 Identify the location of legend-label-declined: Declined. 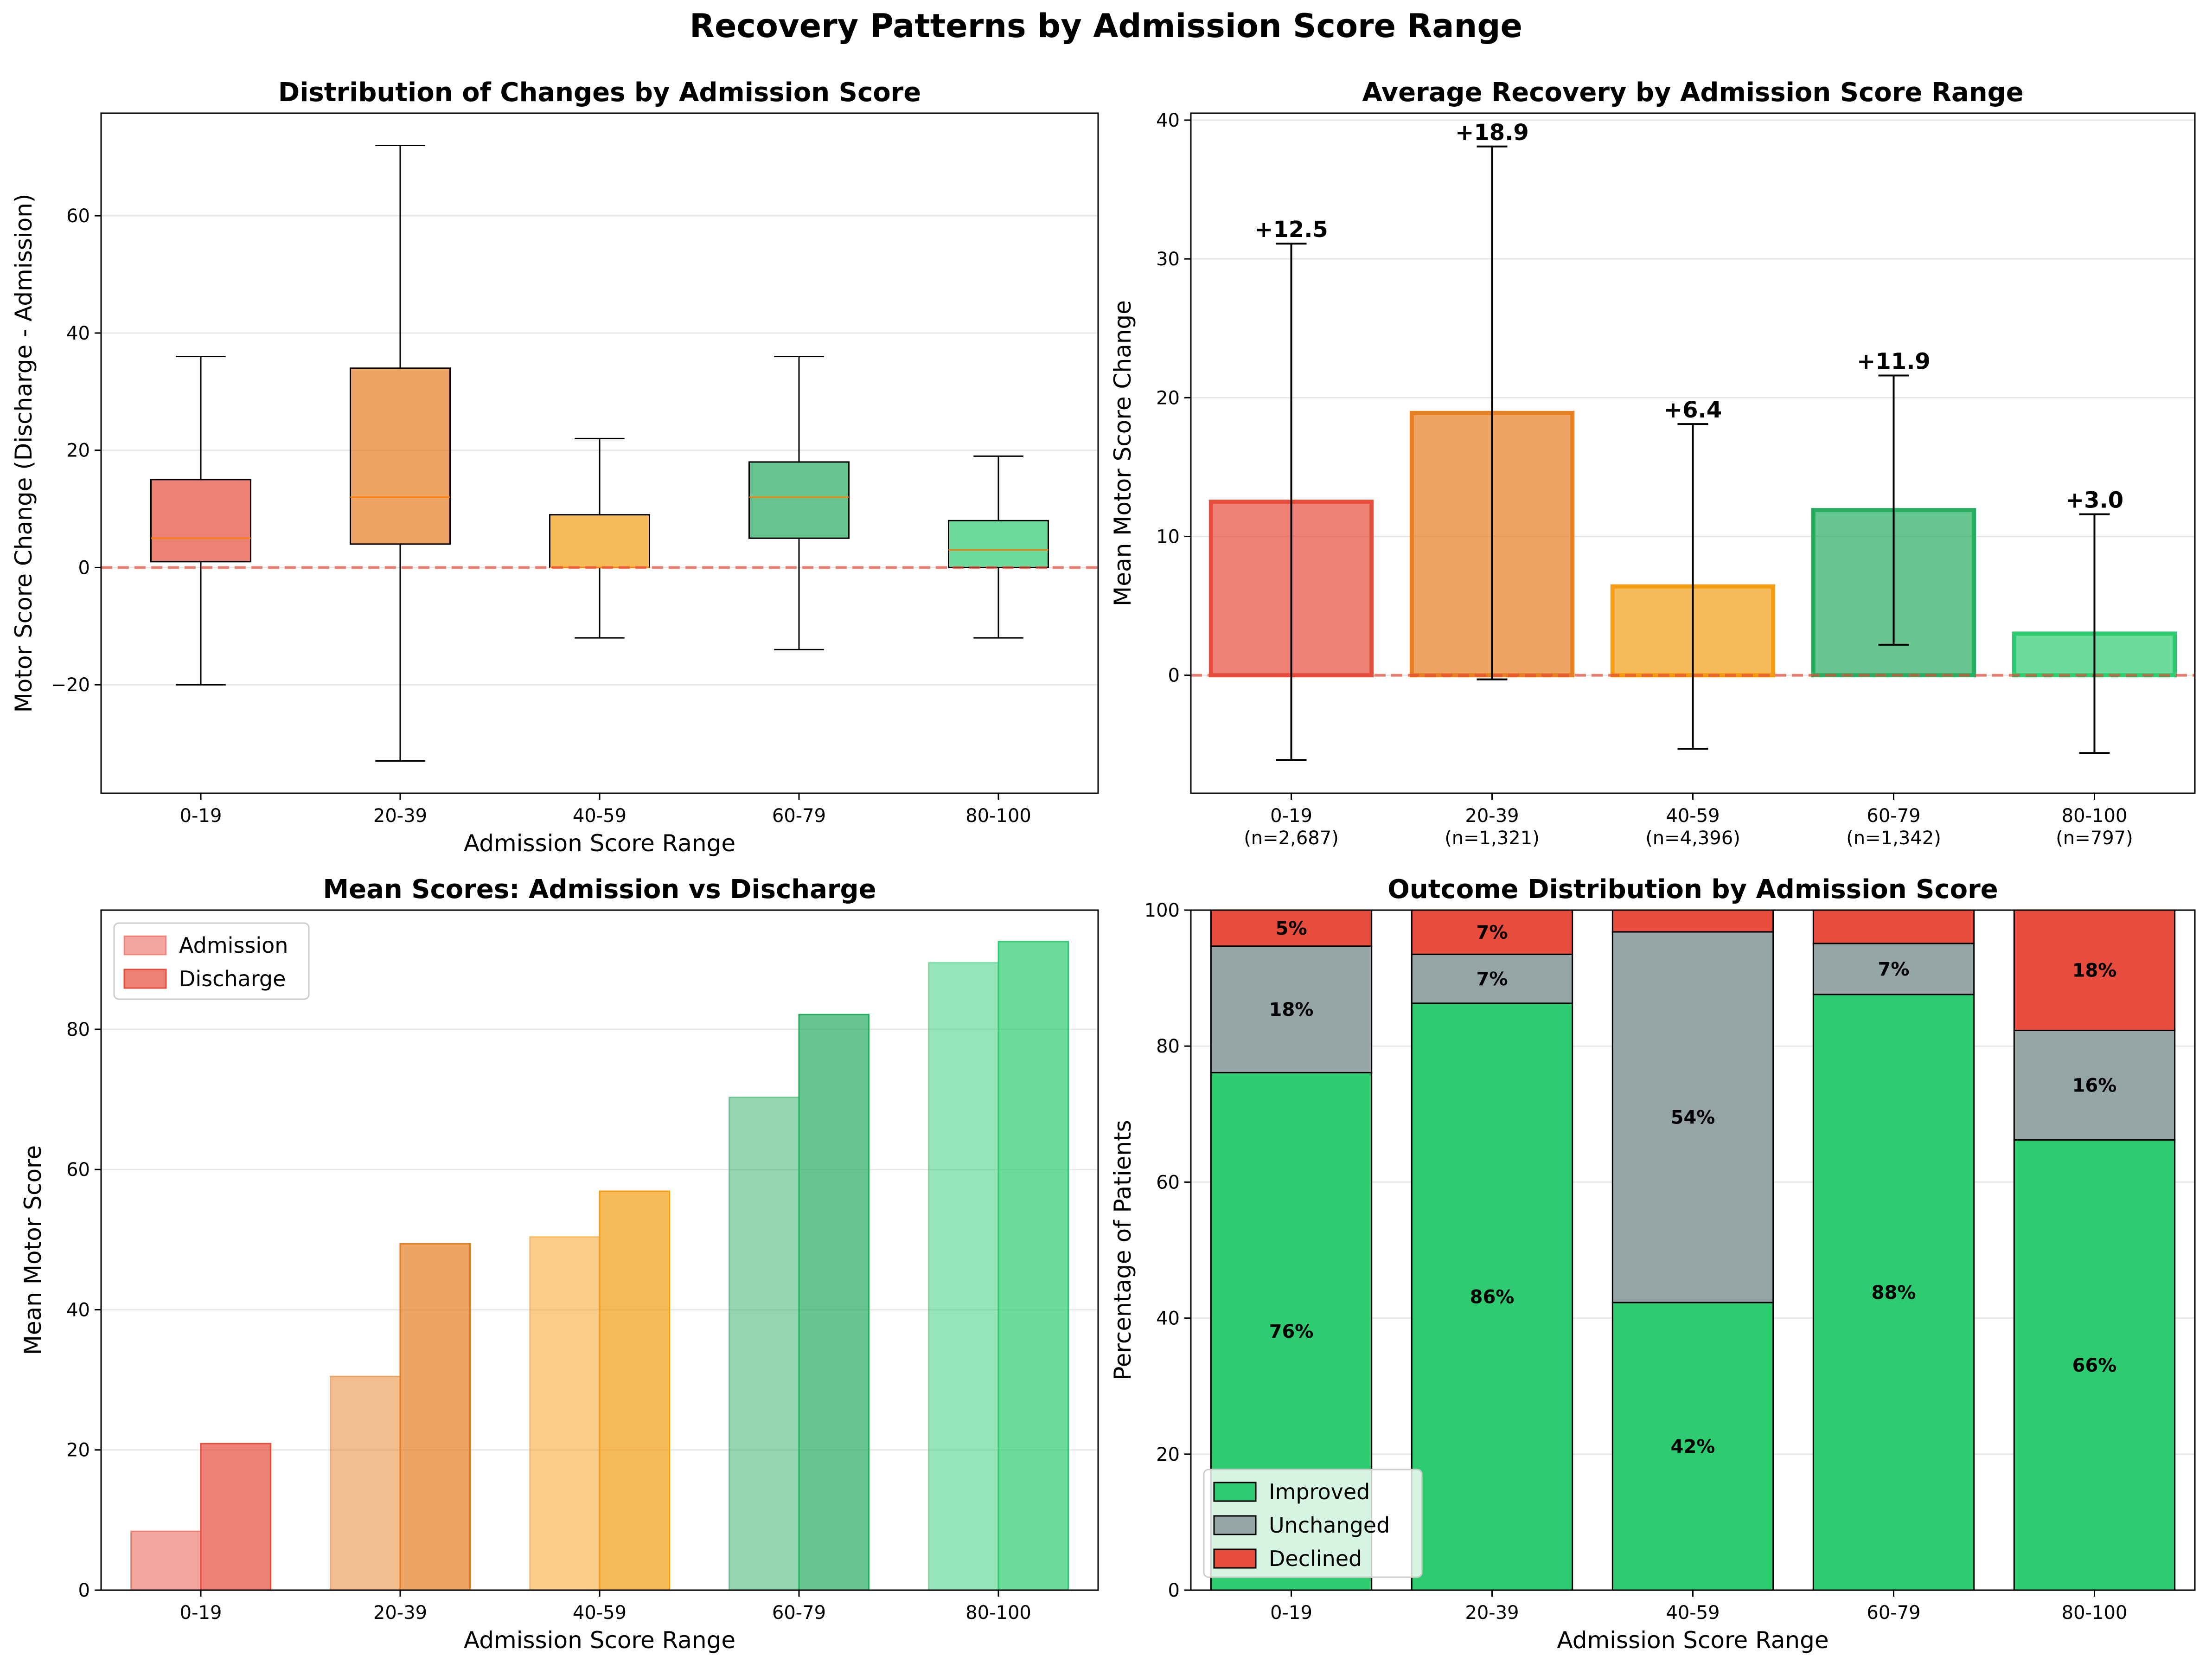
(1315, 1558).